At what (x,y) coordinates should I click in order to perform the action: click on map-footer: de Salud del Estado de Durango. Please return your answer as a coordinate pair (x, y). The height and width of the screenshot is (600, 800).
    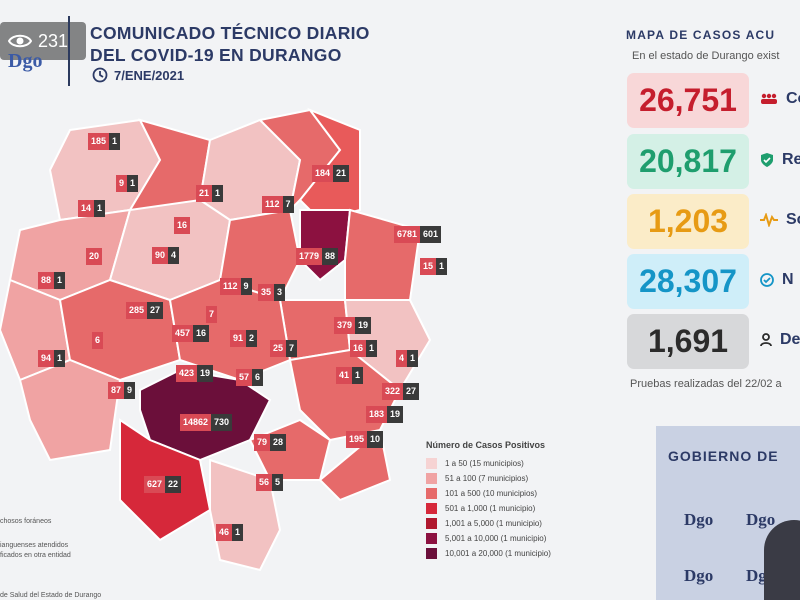
    Looking at the image, I should click on (51, 595).